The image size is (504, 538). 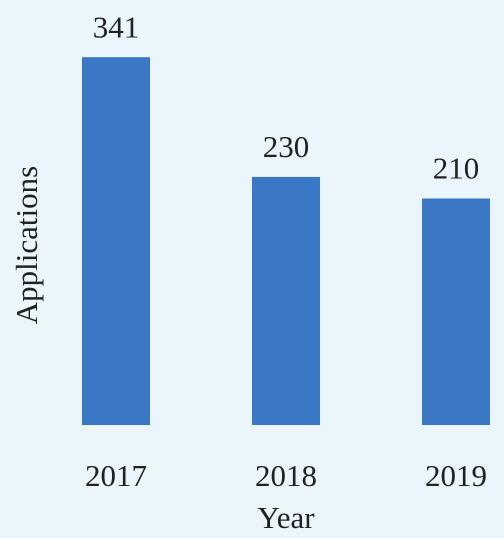 What do you see at coordinates (456, 475) in the screenshot?
I see `x-tick-label: 2019` at bounding box center [456, 475].